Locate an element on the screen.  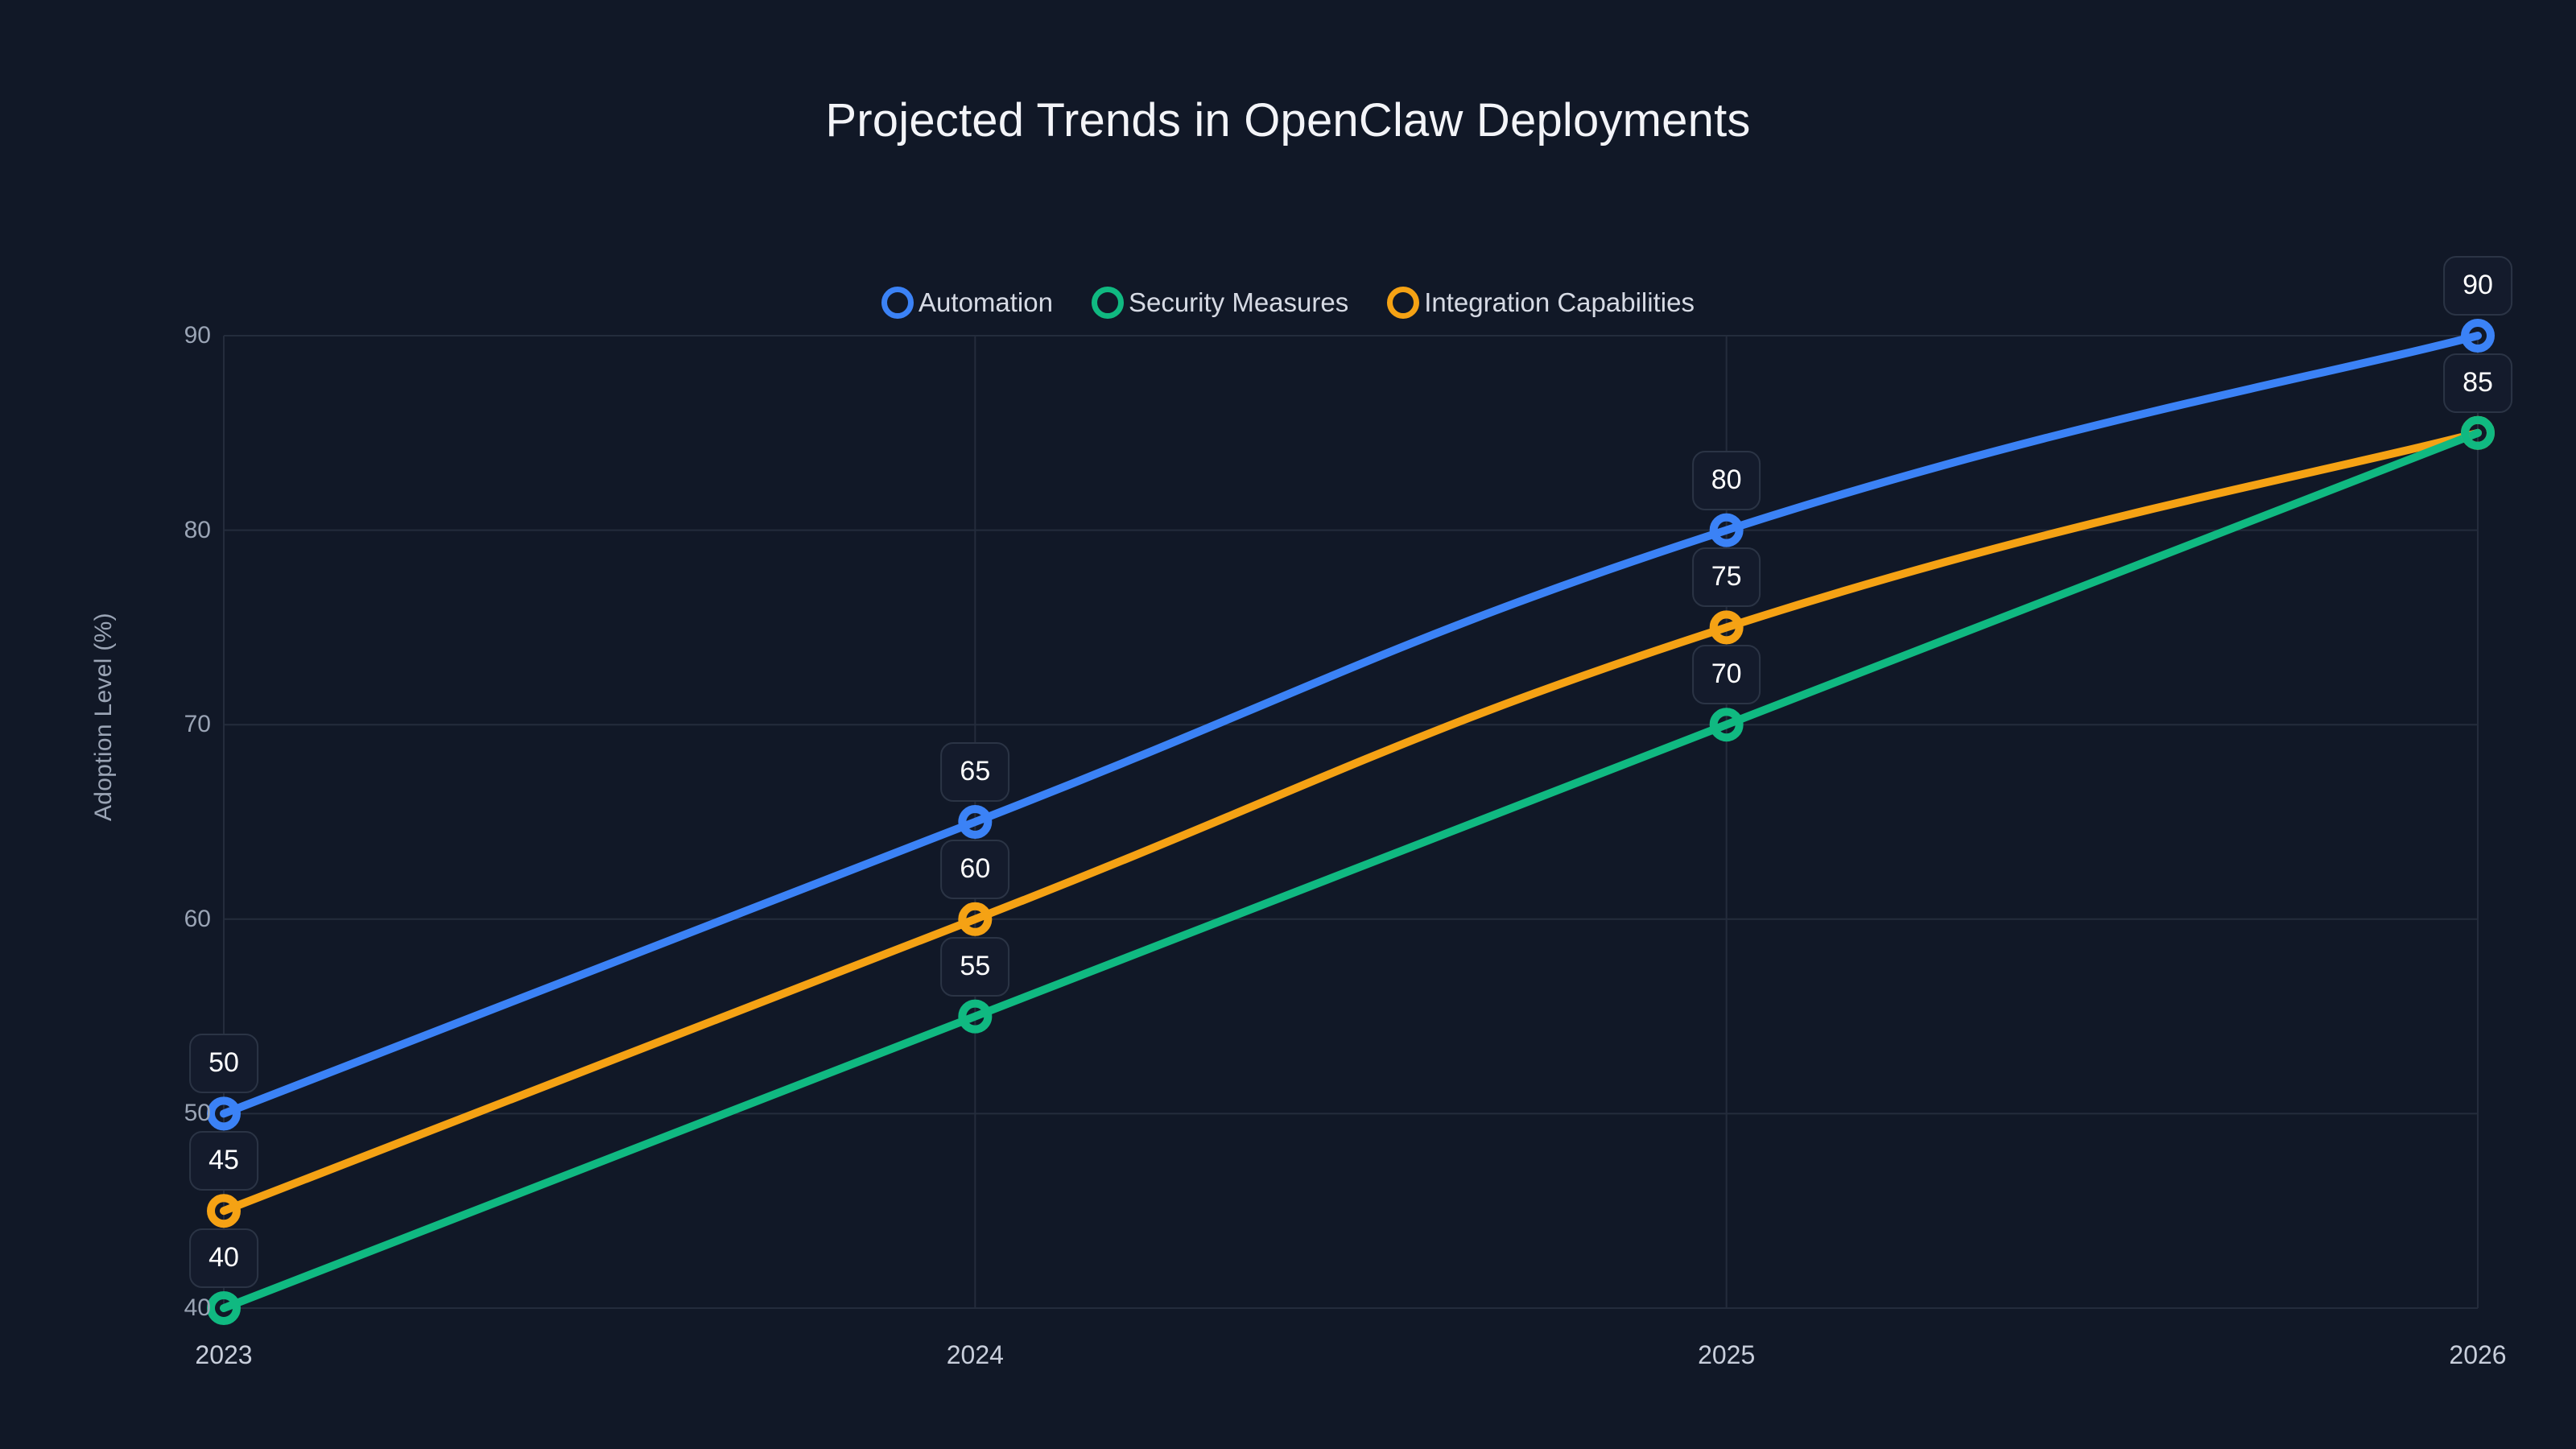
y-axis-tick-label: 40 is located at coordinates (197, 1307).